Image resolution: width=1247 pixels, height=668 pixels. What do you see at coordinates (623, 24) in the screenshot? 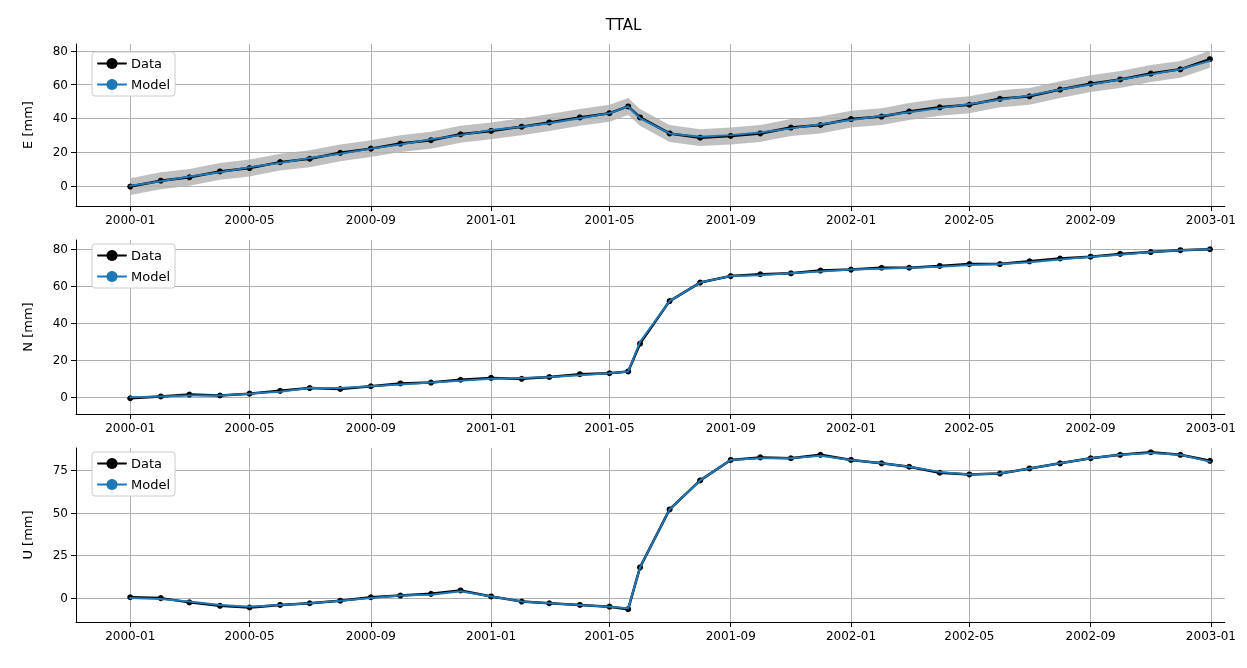
I see `chart-title: TTAL` at bounding box center [623, 24].